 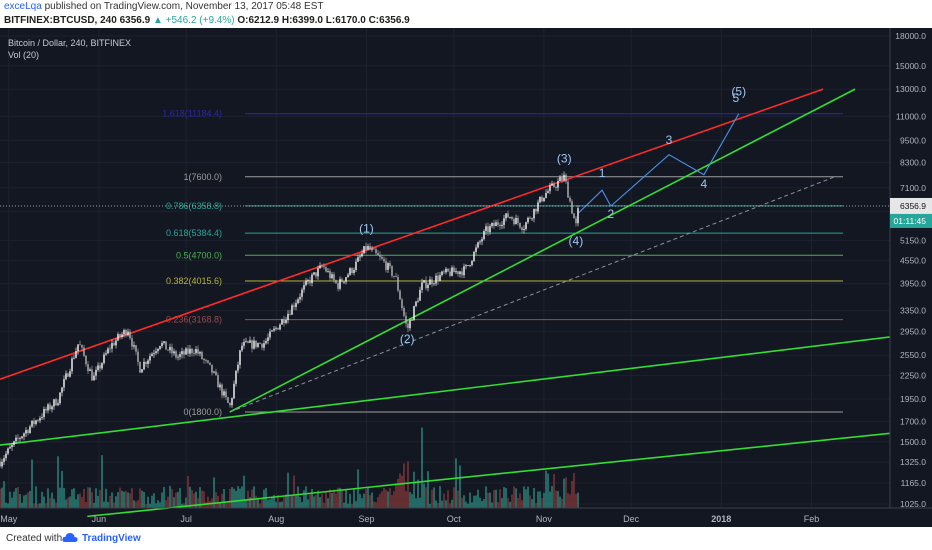 I want to click on elliott-wave-label: (2), so click(x=407, y=339).